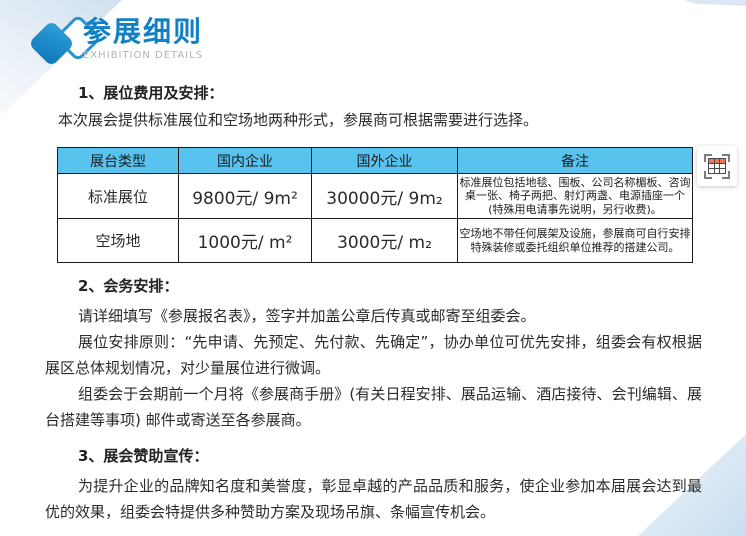 The height and width of the screenshot is (536, 746). What do you see at coordinates (384, 240) in the screenshot?
I see `foreign-price-cell: 3000元/ m₂` at bounding box center [384, 240].